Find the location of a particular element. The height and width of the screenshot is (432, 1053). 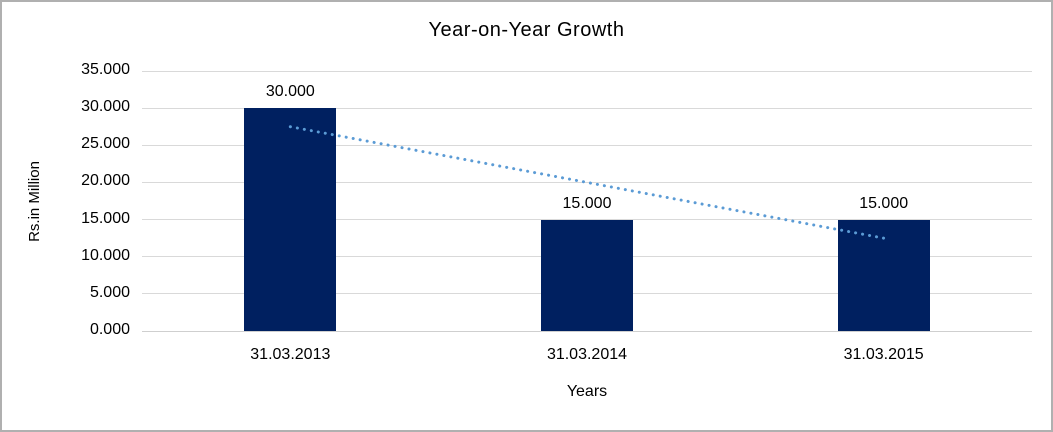

x-axis-category-label: 31.03.2013 is located at coordinates (290, 354).